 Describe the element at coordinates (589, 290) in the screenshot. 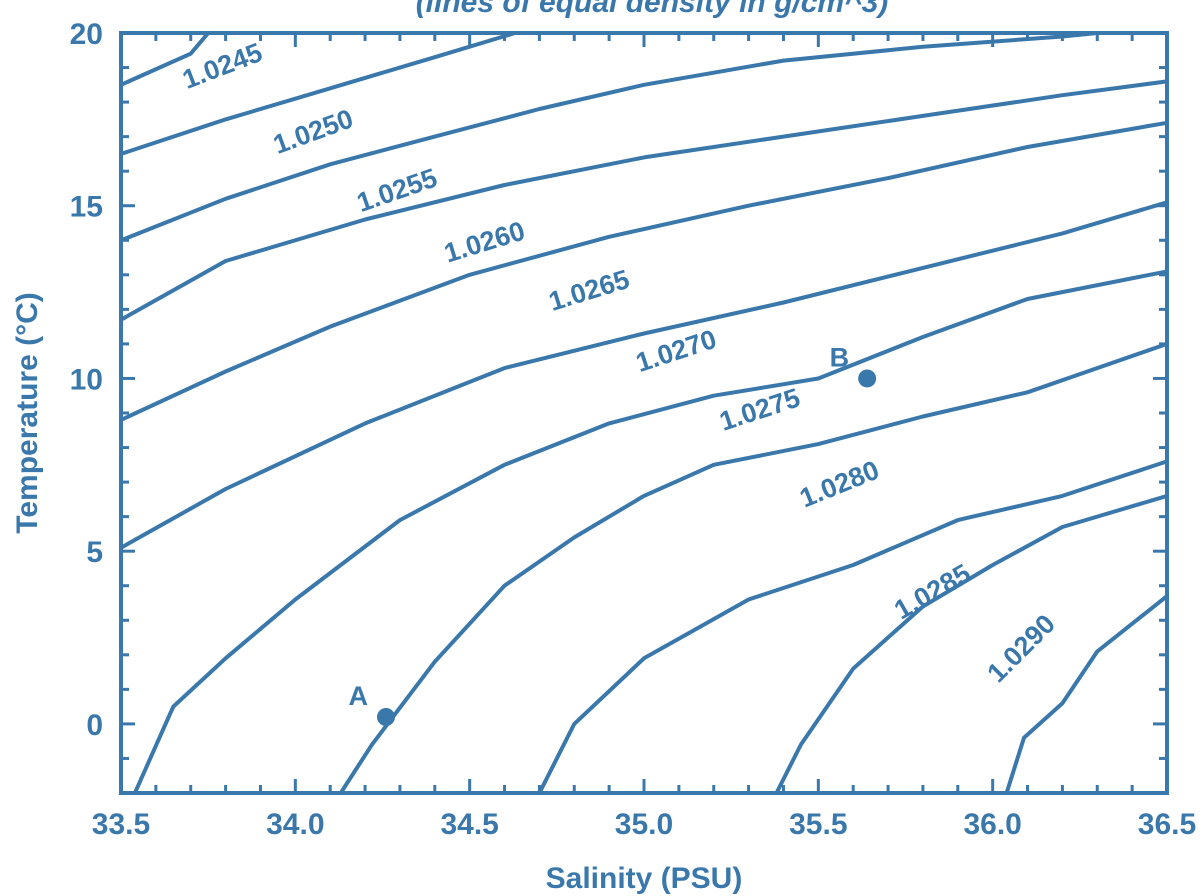

I see `isopycnal-label: 1.0265` at that location.